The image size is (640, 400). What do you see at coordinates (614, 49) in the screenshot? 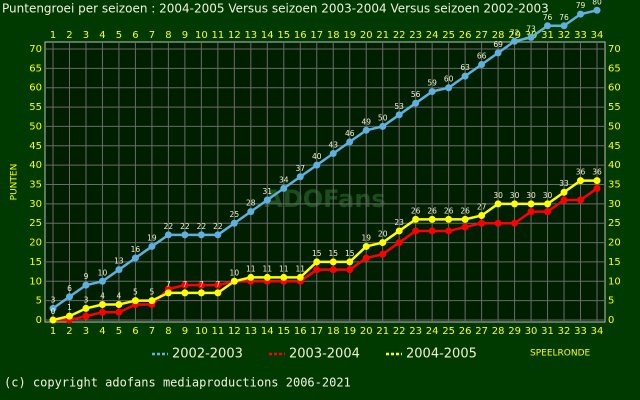
I see `y2-tick-label: 70` at bounding box center [614, 49].